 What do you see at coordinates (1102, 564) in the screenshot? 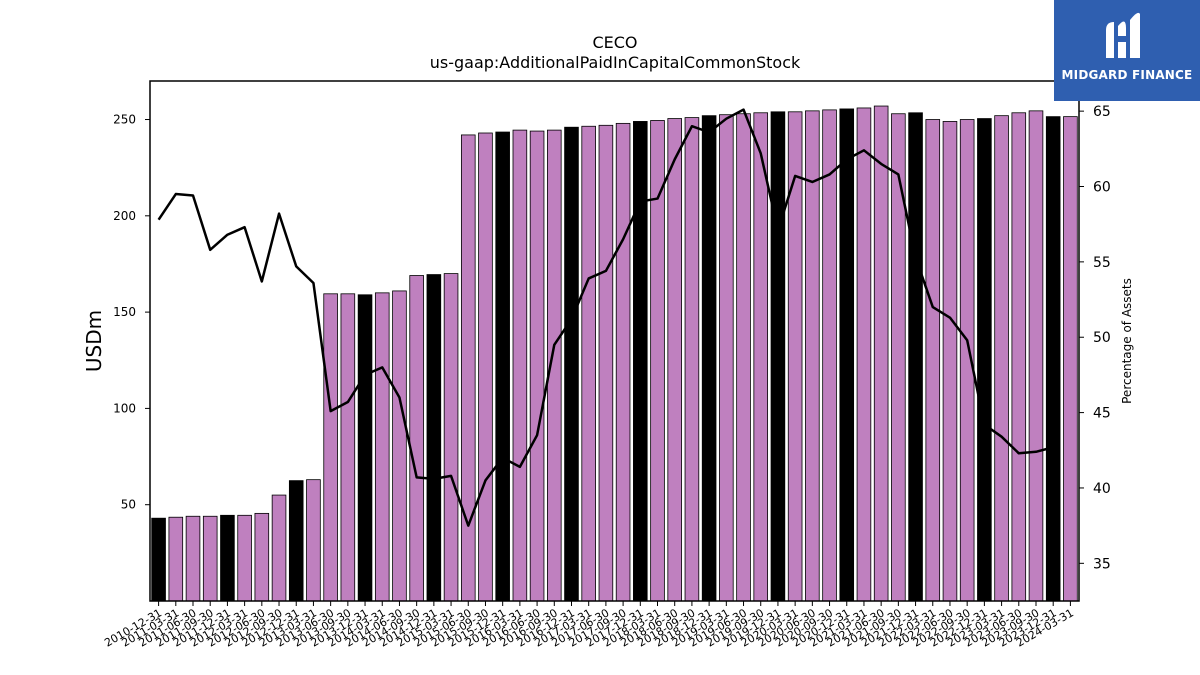
I see `y2-tick-label: 35` at bounding box center [1102, 564].